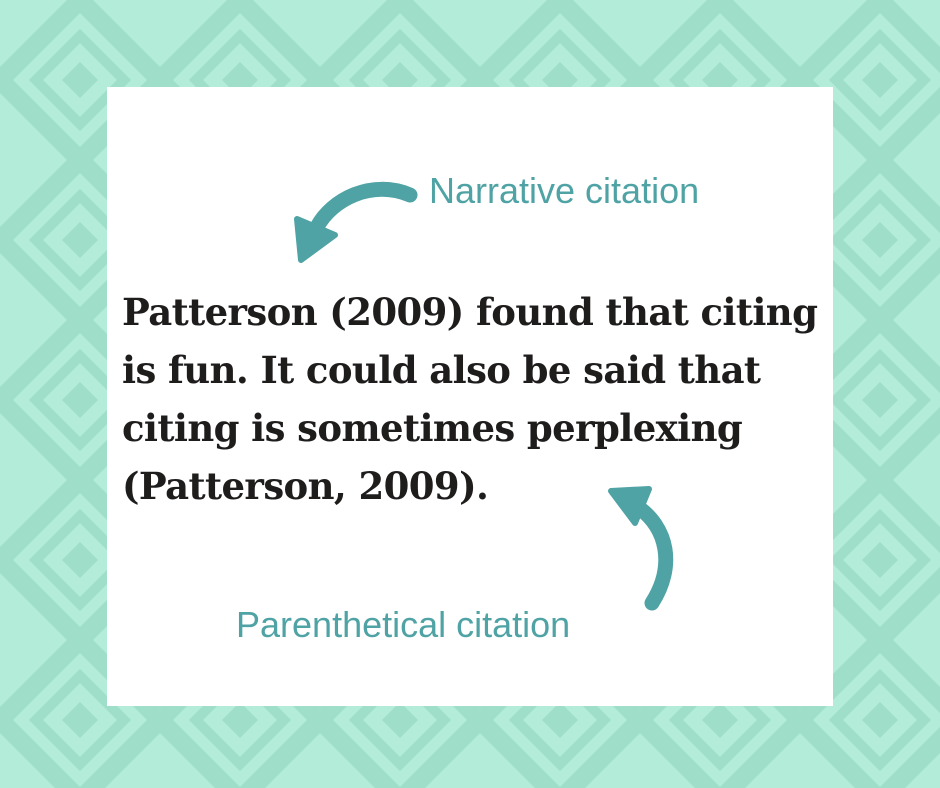 The image size is (940, 788). What do you see at coordinates (403, 624) in the screenshot?
I see `parenthetical-citation-label: Parenthetical citation` at bounding box center [403, 624].